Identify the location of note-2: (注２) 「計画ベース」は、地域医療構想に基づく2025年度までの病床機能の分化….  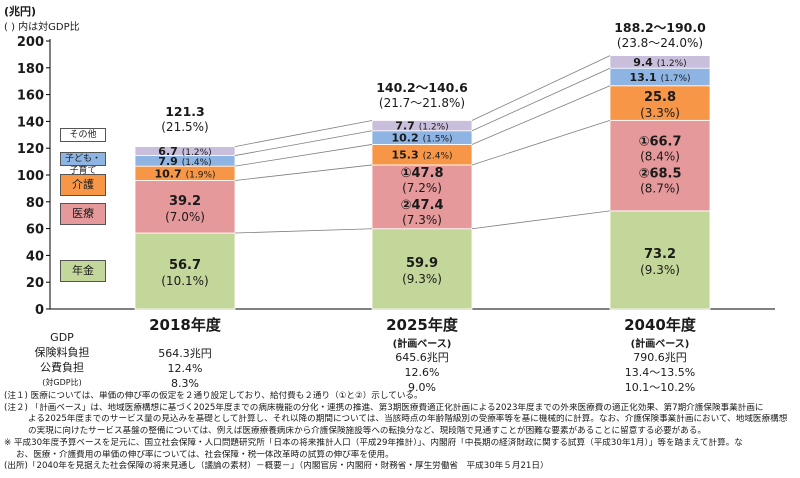
(384, 407).